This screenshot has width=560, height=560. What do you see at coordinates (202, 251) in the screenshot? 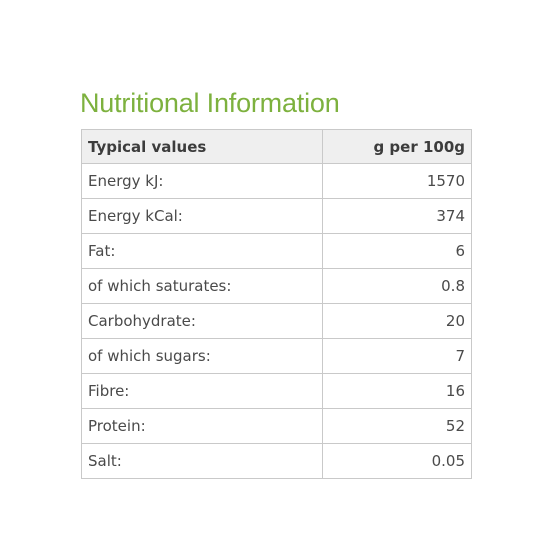
I see `nutrient-name: Fat:` at bounding box center [202, 251].